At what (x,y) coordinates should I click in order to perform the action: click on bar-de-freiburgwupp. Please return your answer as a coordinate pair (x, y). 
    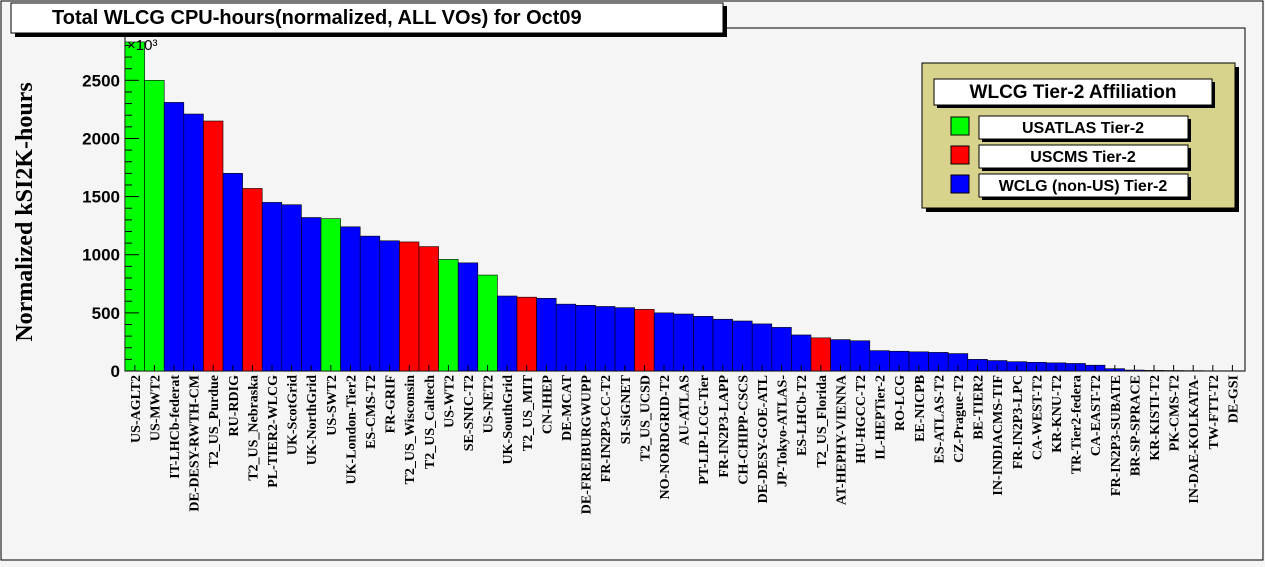
    Looking at the image, I should click on (586, 338).